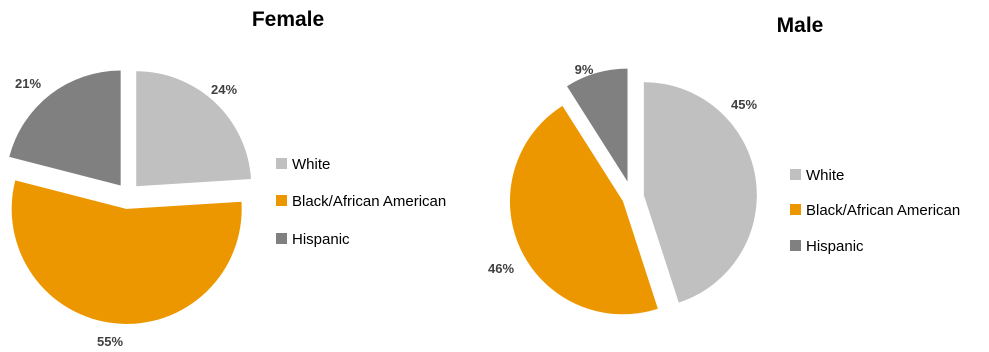 The width and height of the screenshot is (989, 352). What do you see at coordinates (110, 341) in the screenshot?
I see `female-data-label-black: 55%` at bounding box center [110, 341].